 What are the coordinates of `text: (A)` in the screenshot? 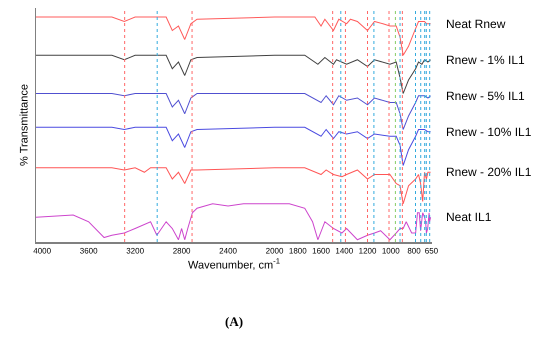 It's located at (234, 321).